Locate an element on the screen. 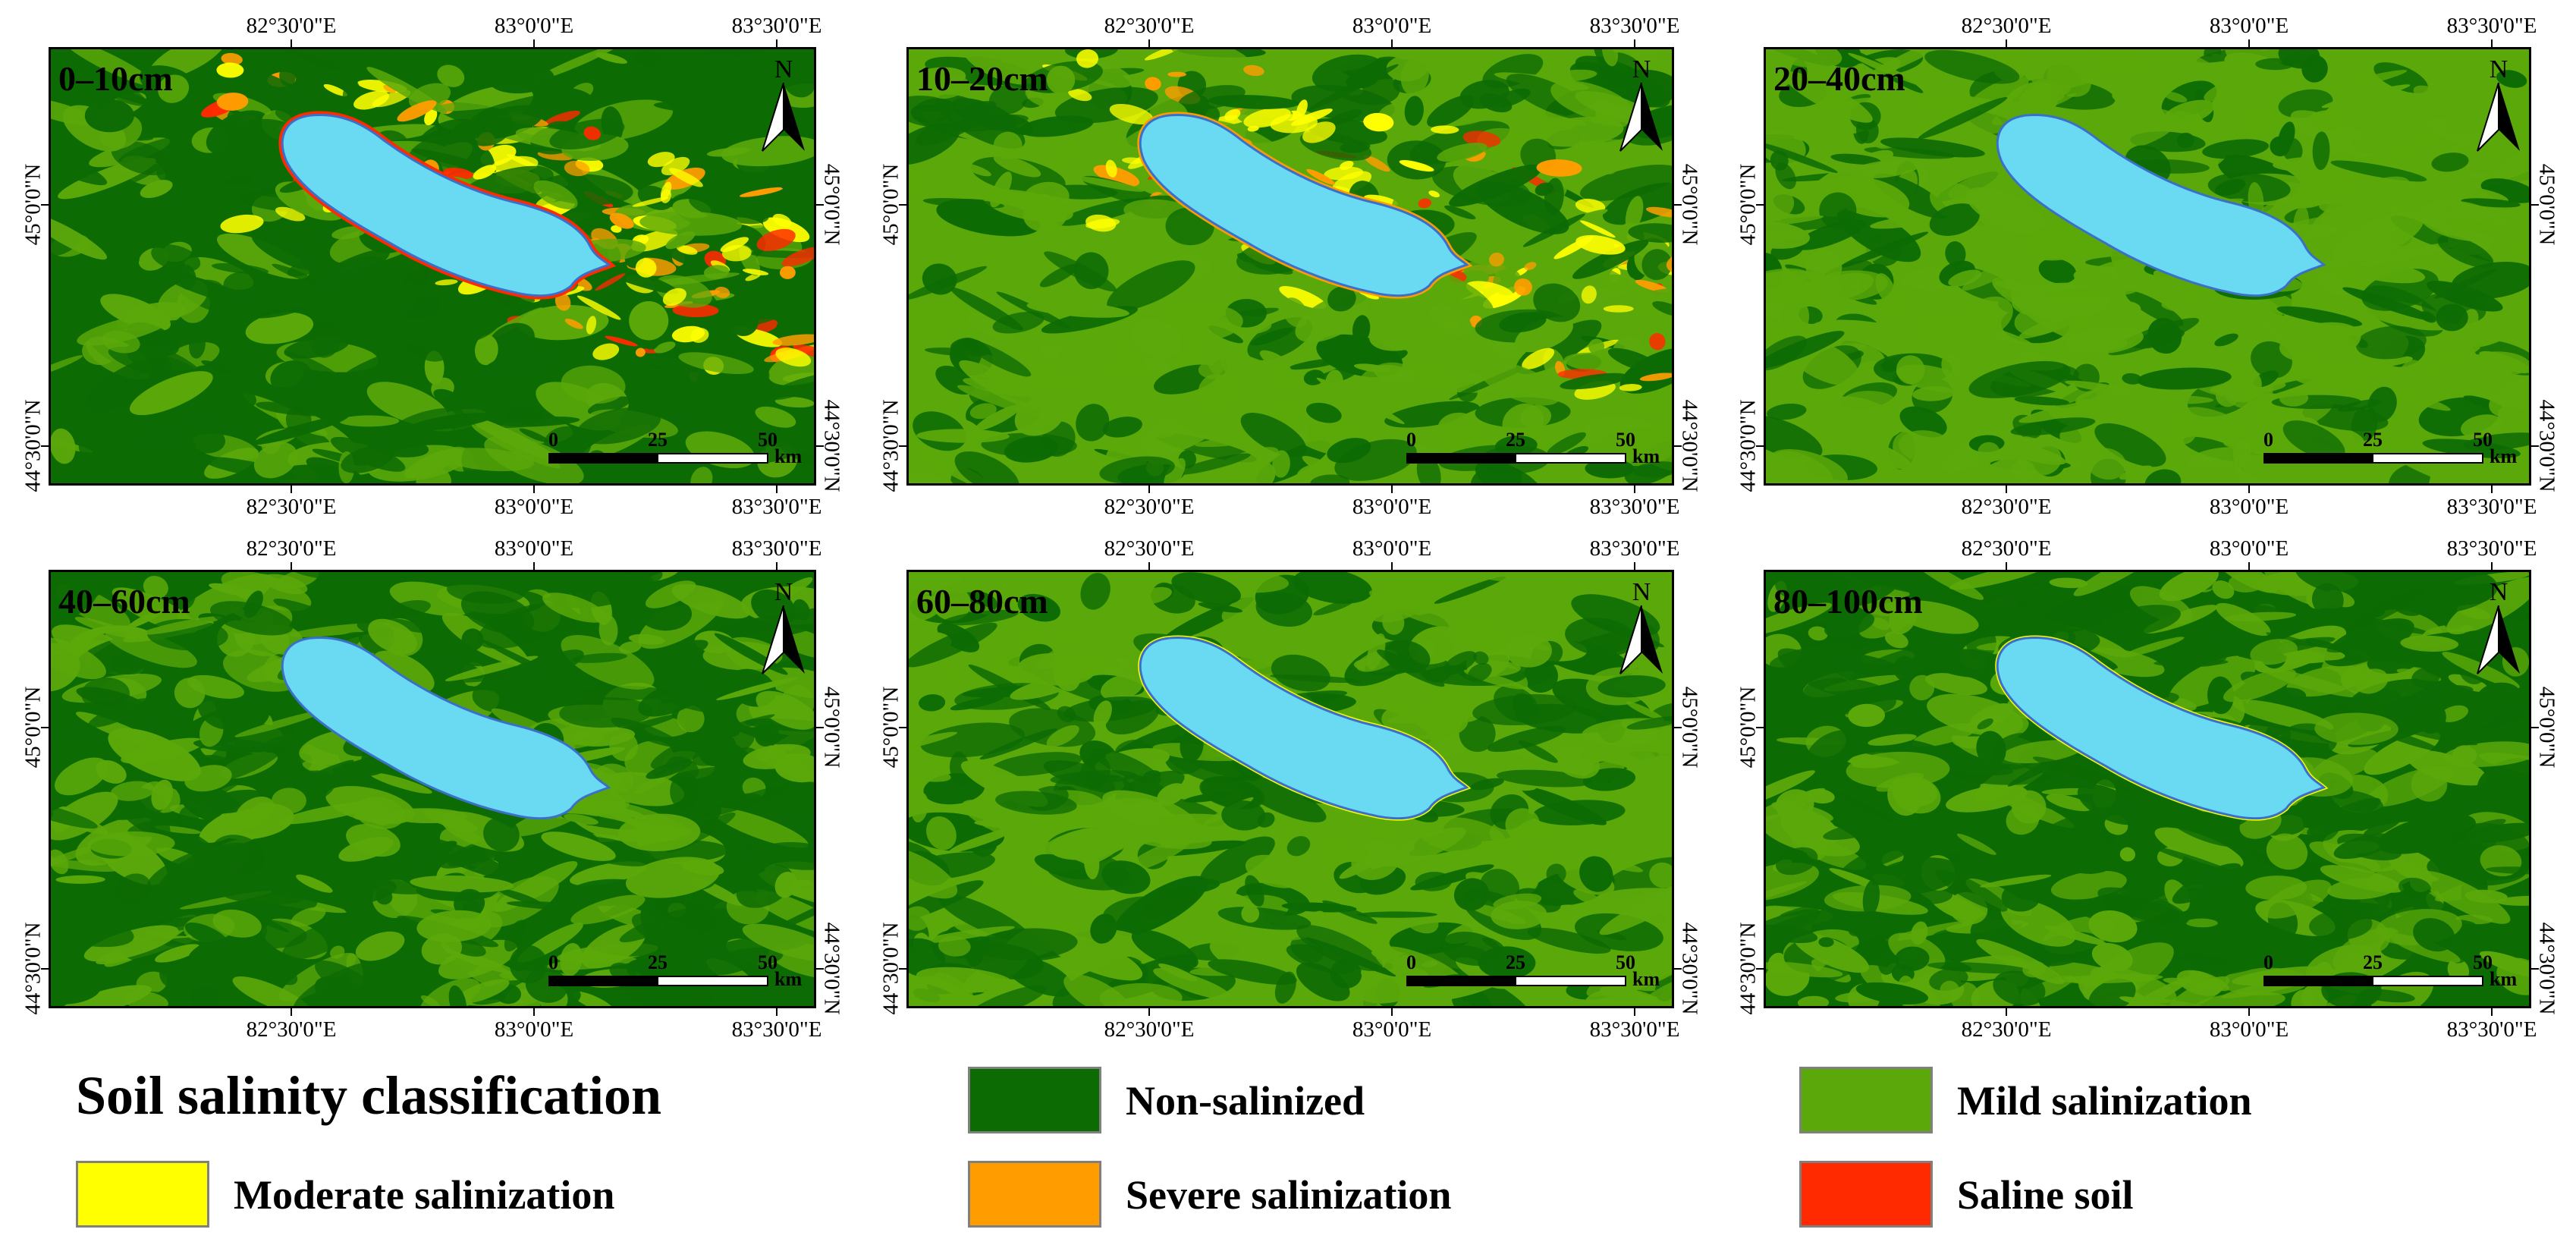 This screenshot has width=2576, height=1245. longitude-label: 82°30'0"E is located at coordinates (2006, 507).